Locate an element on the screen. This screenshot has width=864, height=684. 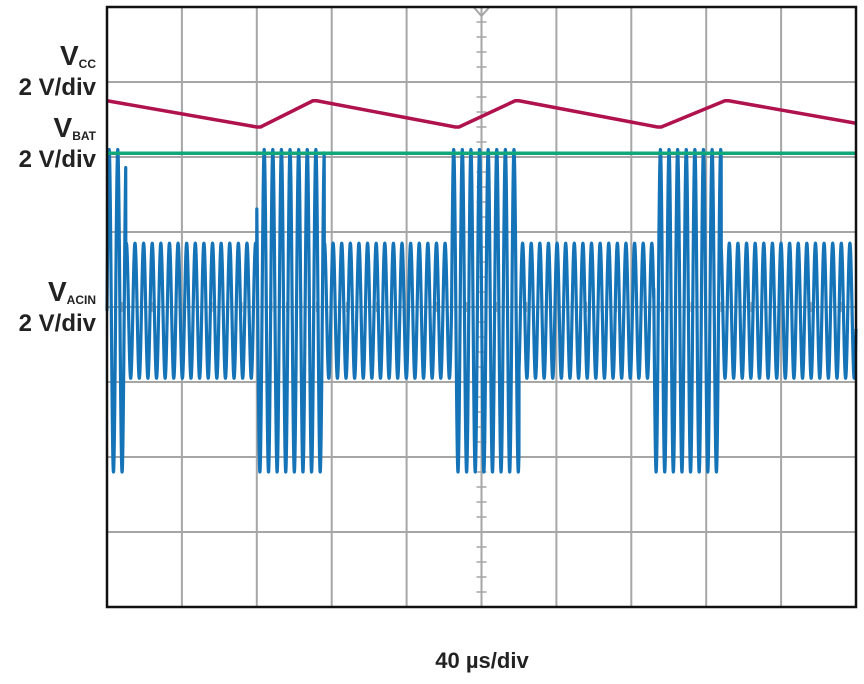
vbat-symbol: V is located at coordinates (63, 127).